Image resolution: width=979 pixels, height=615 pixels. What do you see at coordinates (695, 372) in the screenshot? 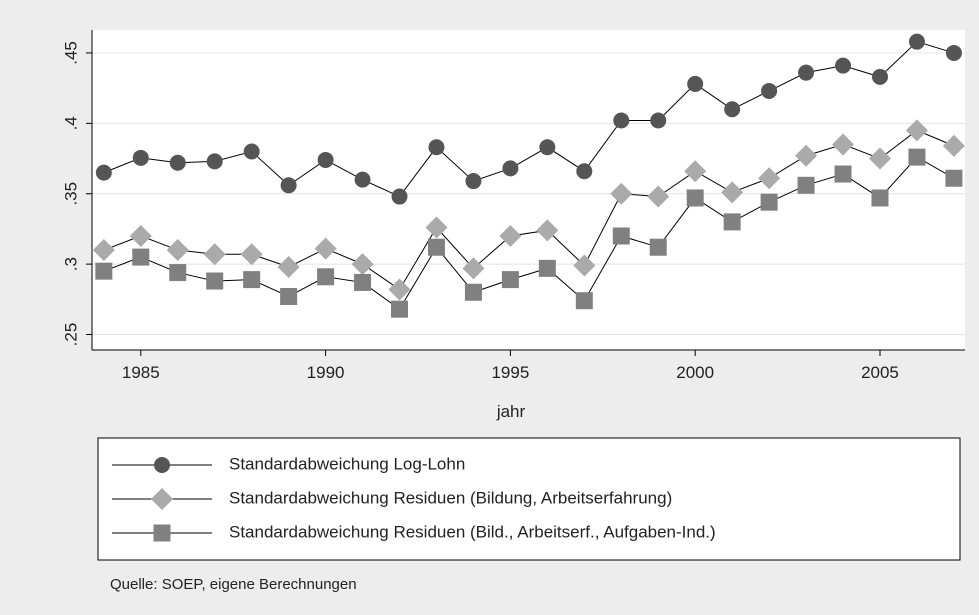
I see `x-tick-label: 2000` at bounding box center [695, 372].